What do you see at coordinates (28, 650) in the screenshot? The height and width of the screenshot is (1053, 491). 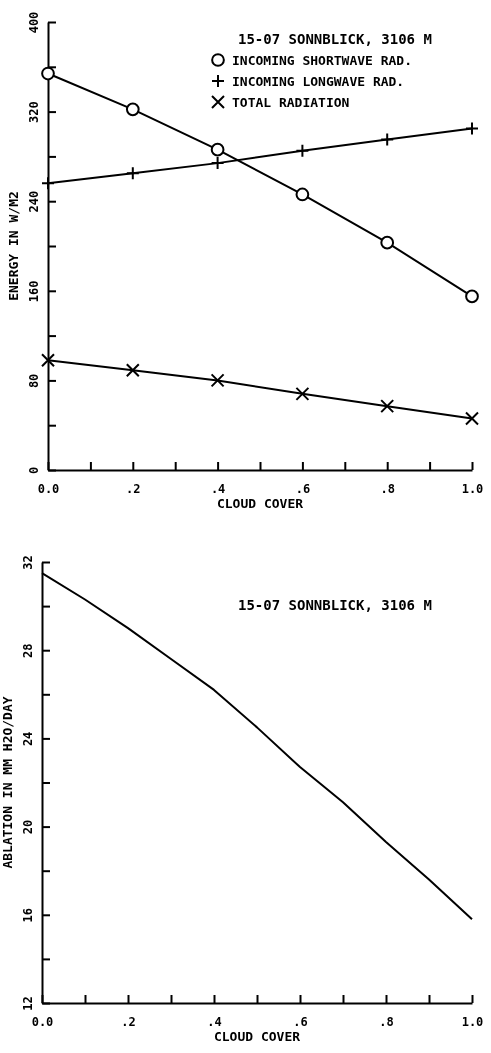 I see `y-tick-label: 28` at bounding box center [28, 650].